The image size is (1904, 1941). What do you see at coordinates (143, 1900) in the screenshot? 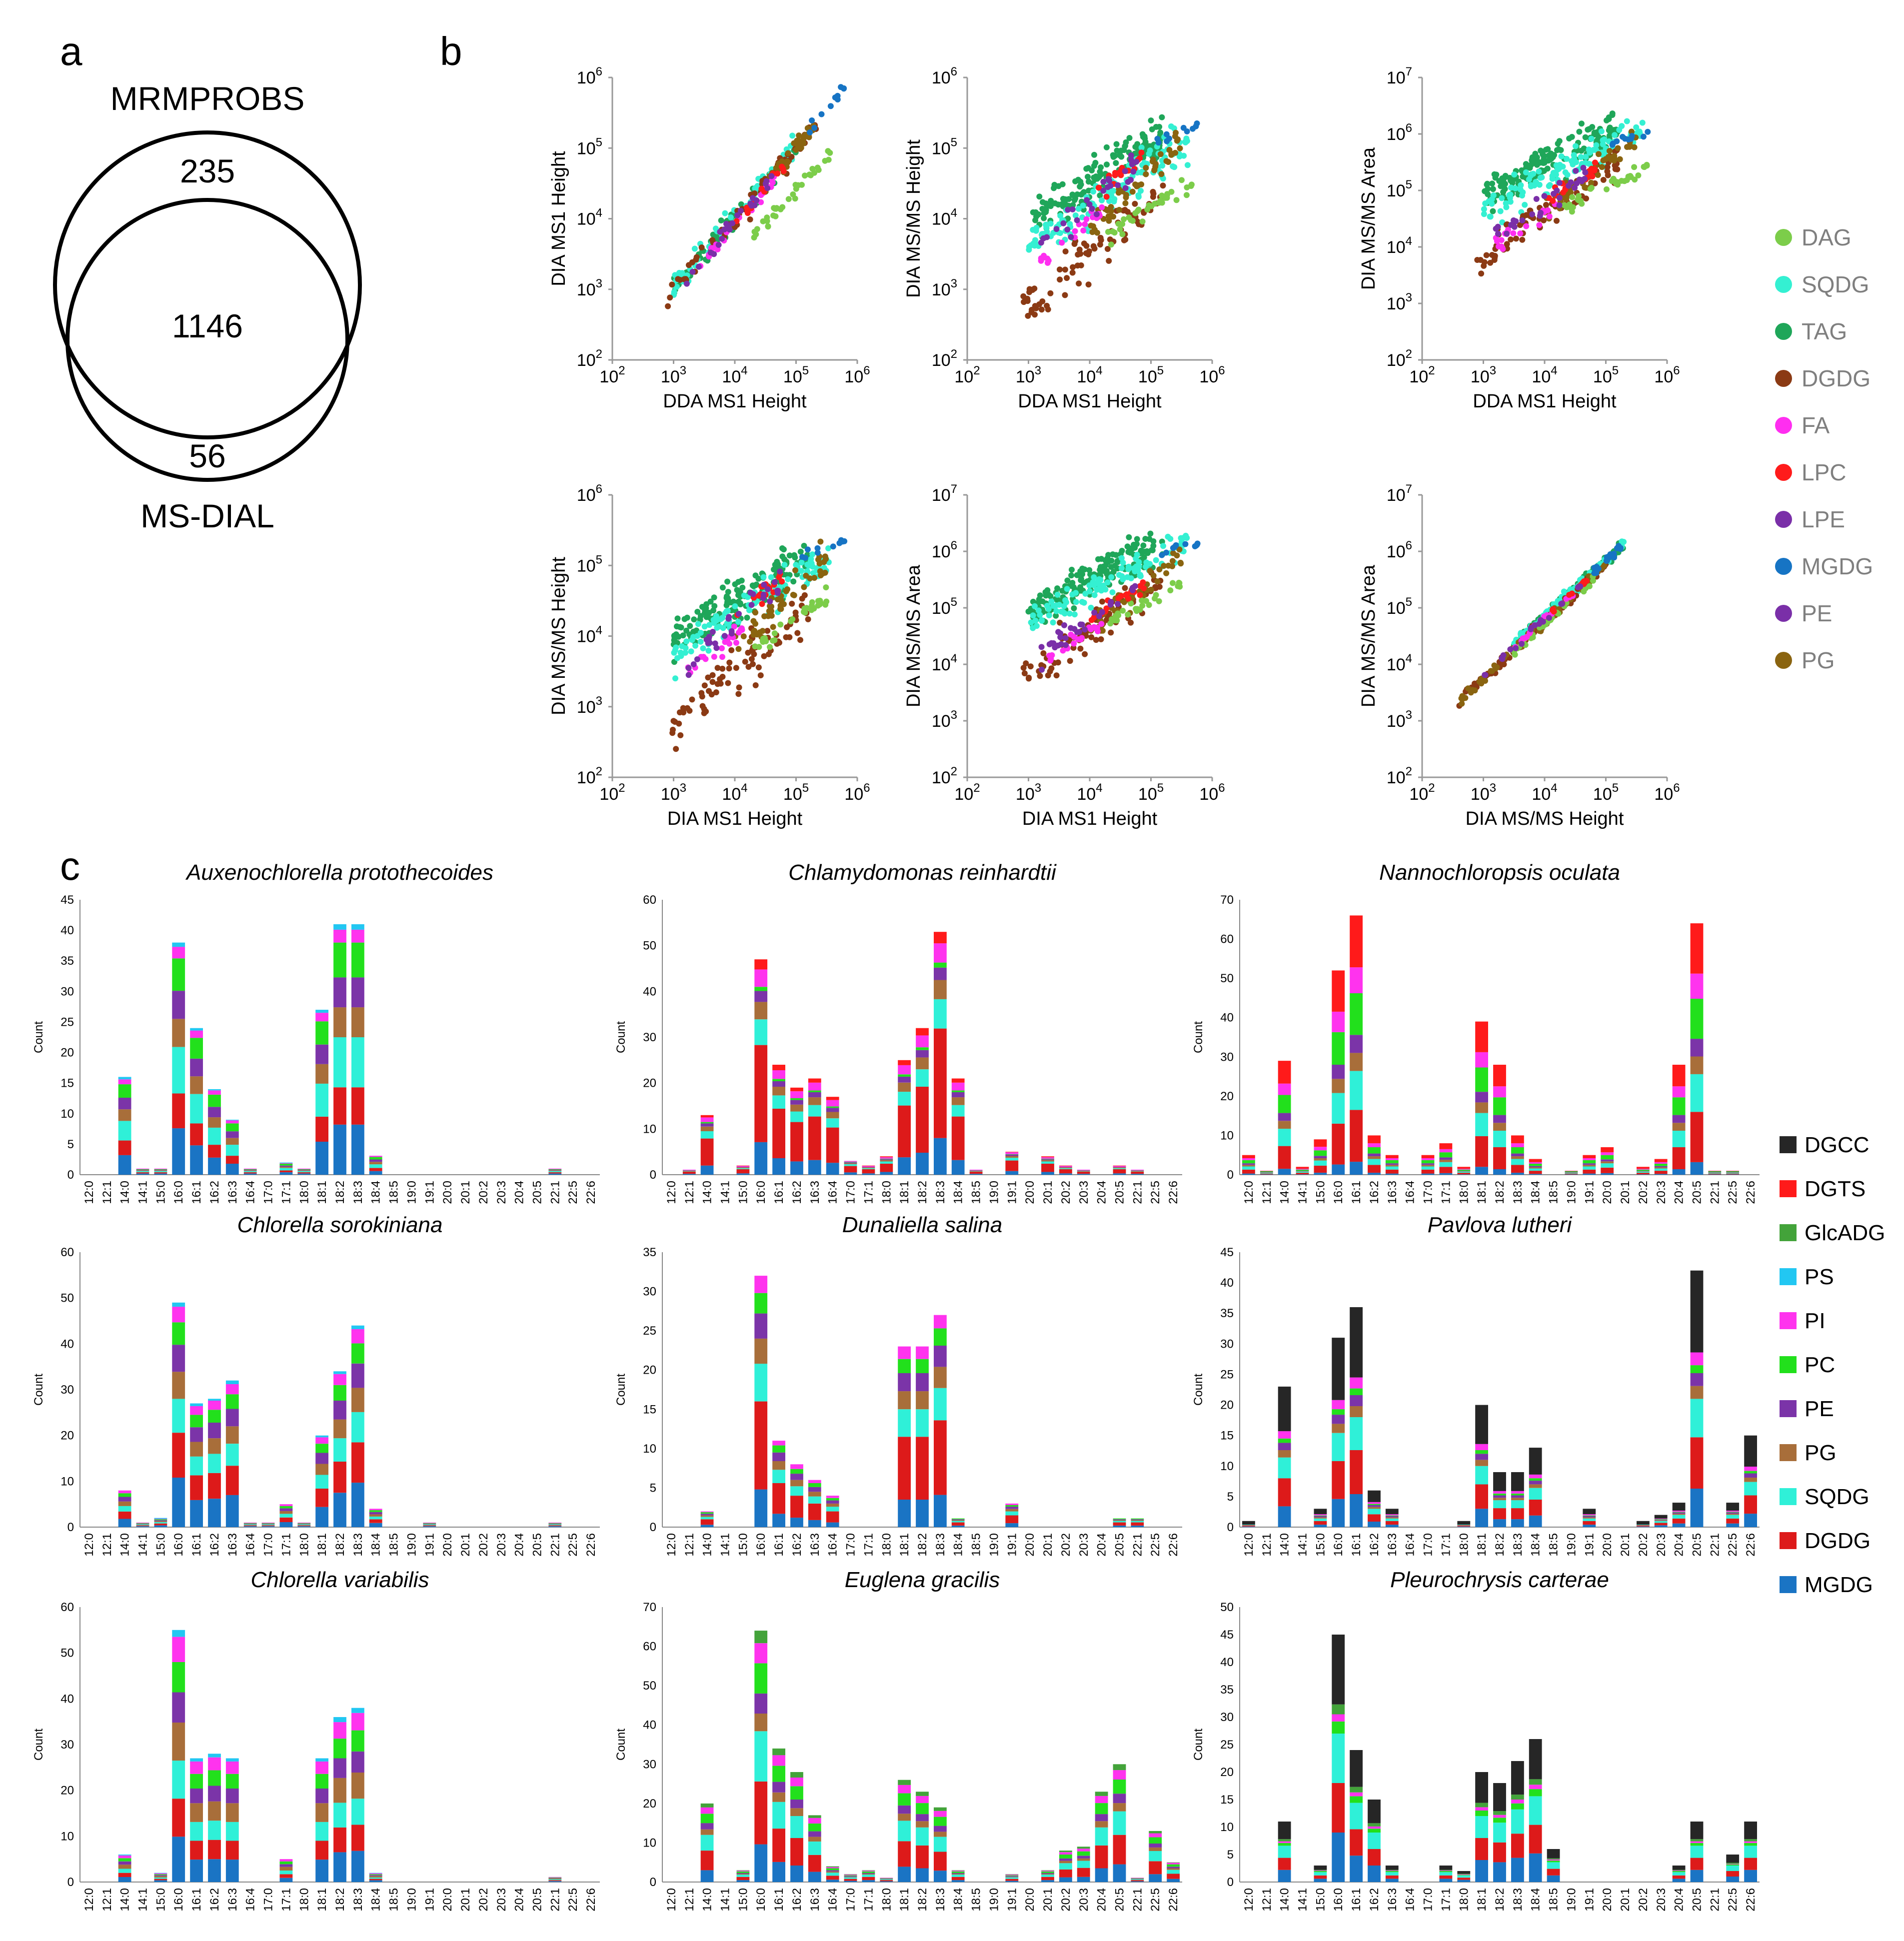
I see `x-tick-label: 14:1` at bounding box center [143, 1900].